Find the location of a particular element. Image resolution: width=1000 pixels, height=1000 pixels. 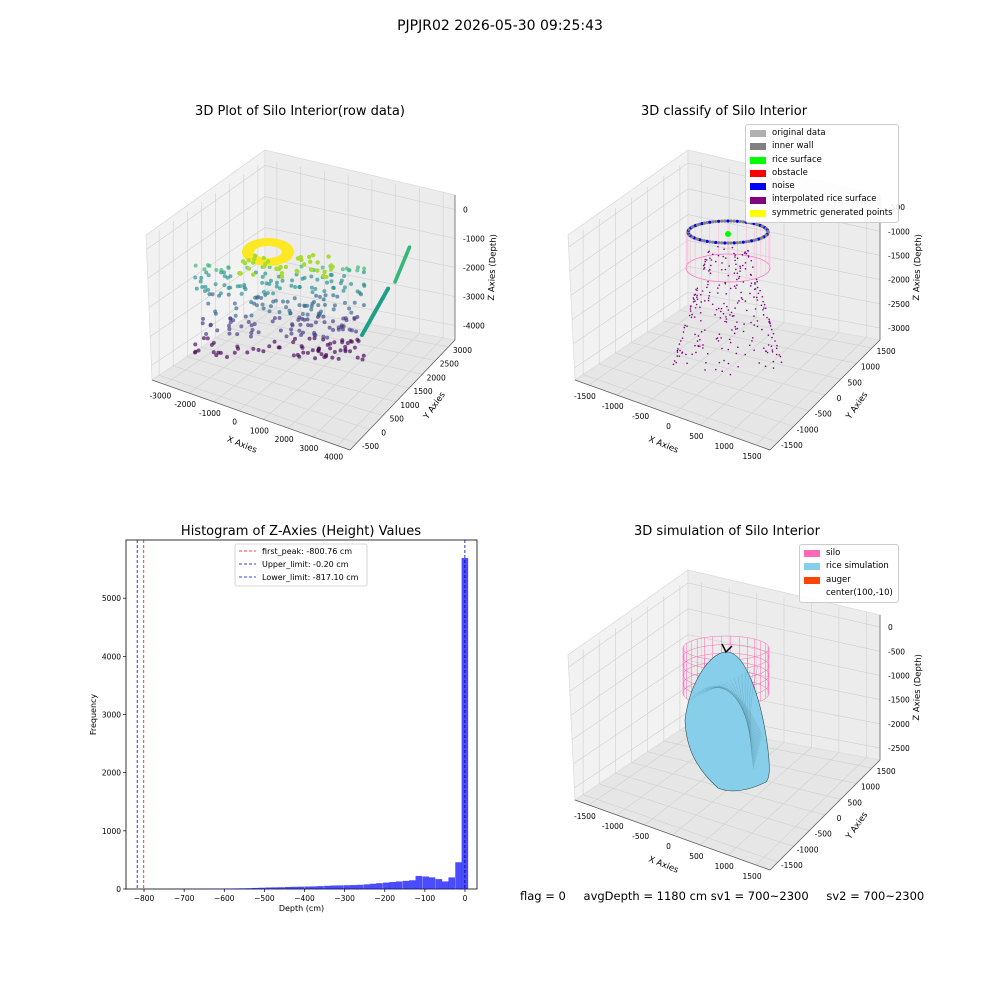

x-axis-line is located at coordinates (251, 415).